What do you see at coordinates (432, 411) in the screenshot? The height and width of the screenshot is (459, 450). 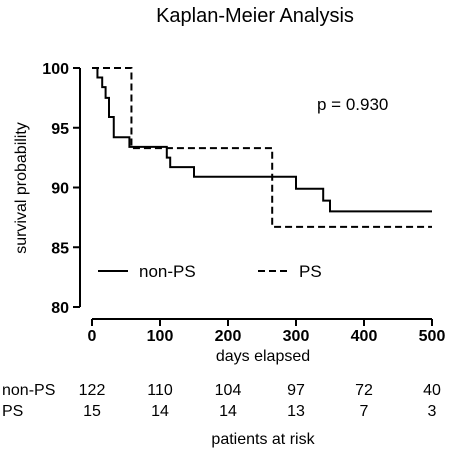 I see `risk-value: 3` at bounding box center [432, 411].